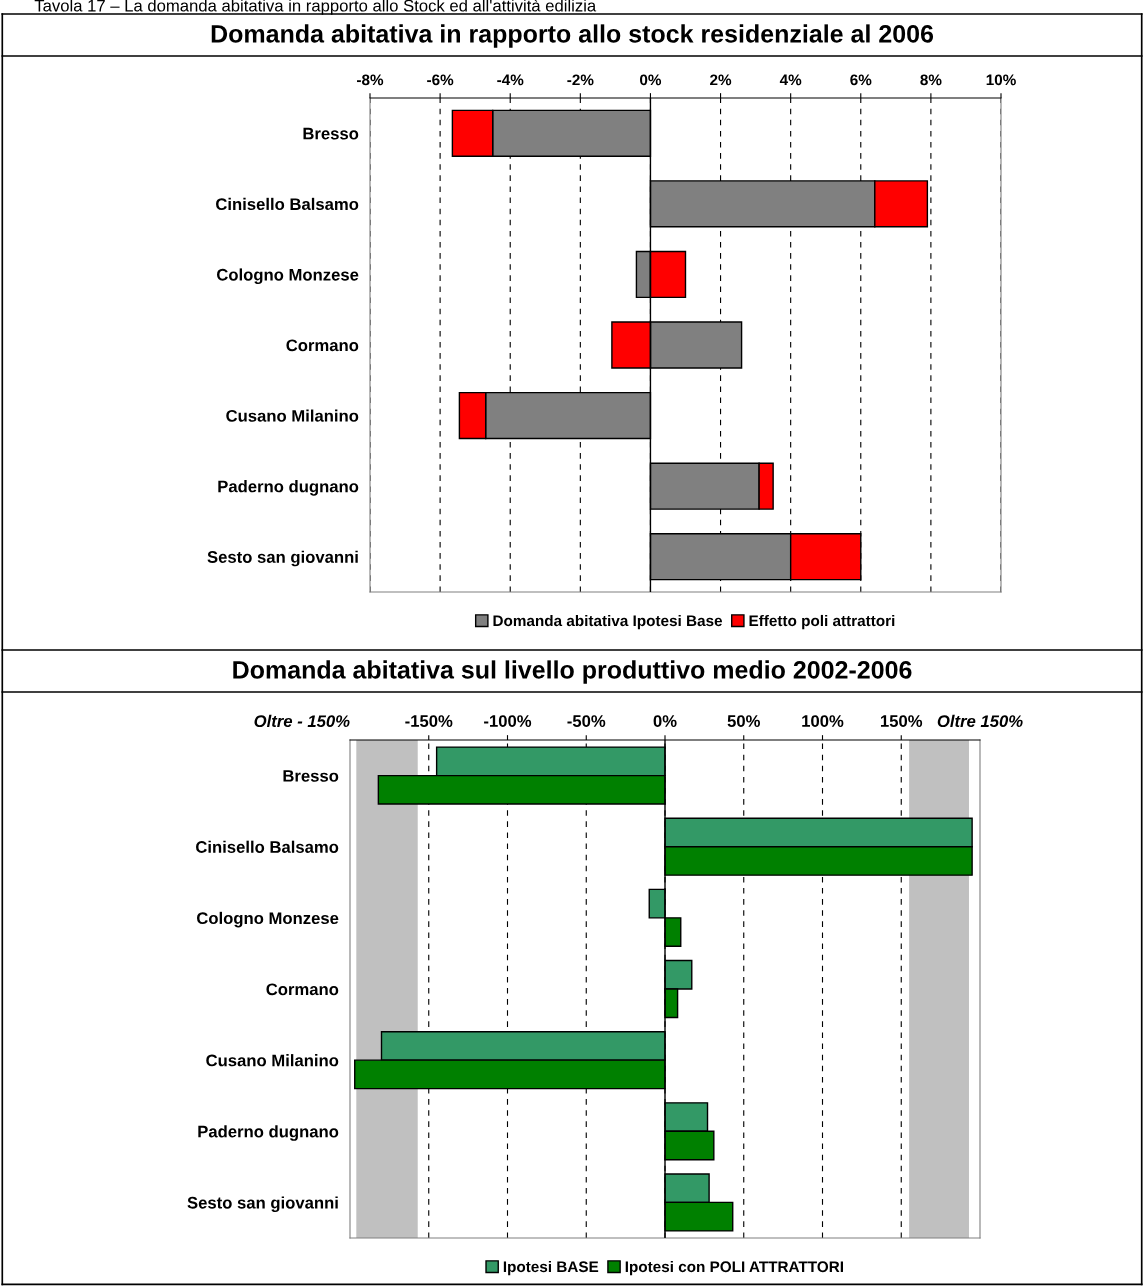 Image resolution: width=1144 pixels, height=1287 pixels. What do you see at coordinates (823, 721) in the screenshot?
I see `x-tick-label: 100%` at bounding box center [823, 721].